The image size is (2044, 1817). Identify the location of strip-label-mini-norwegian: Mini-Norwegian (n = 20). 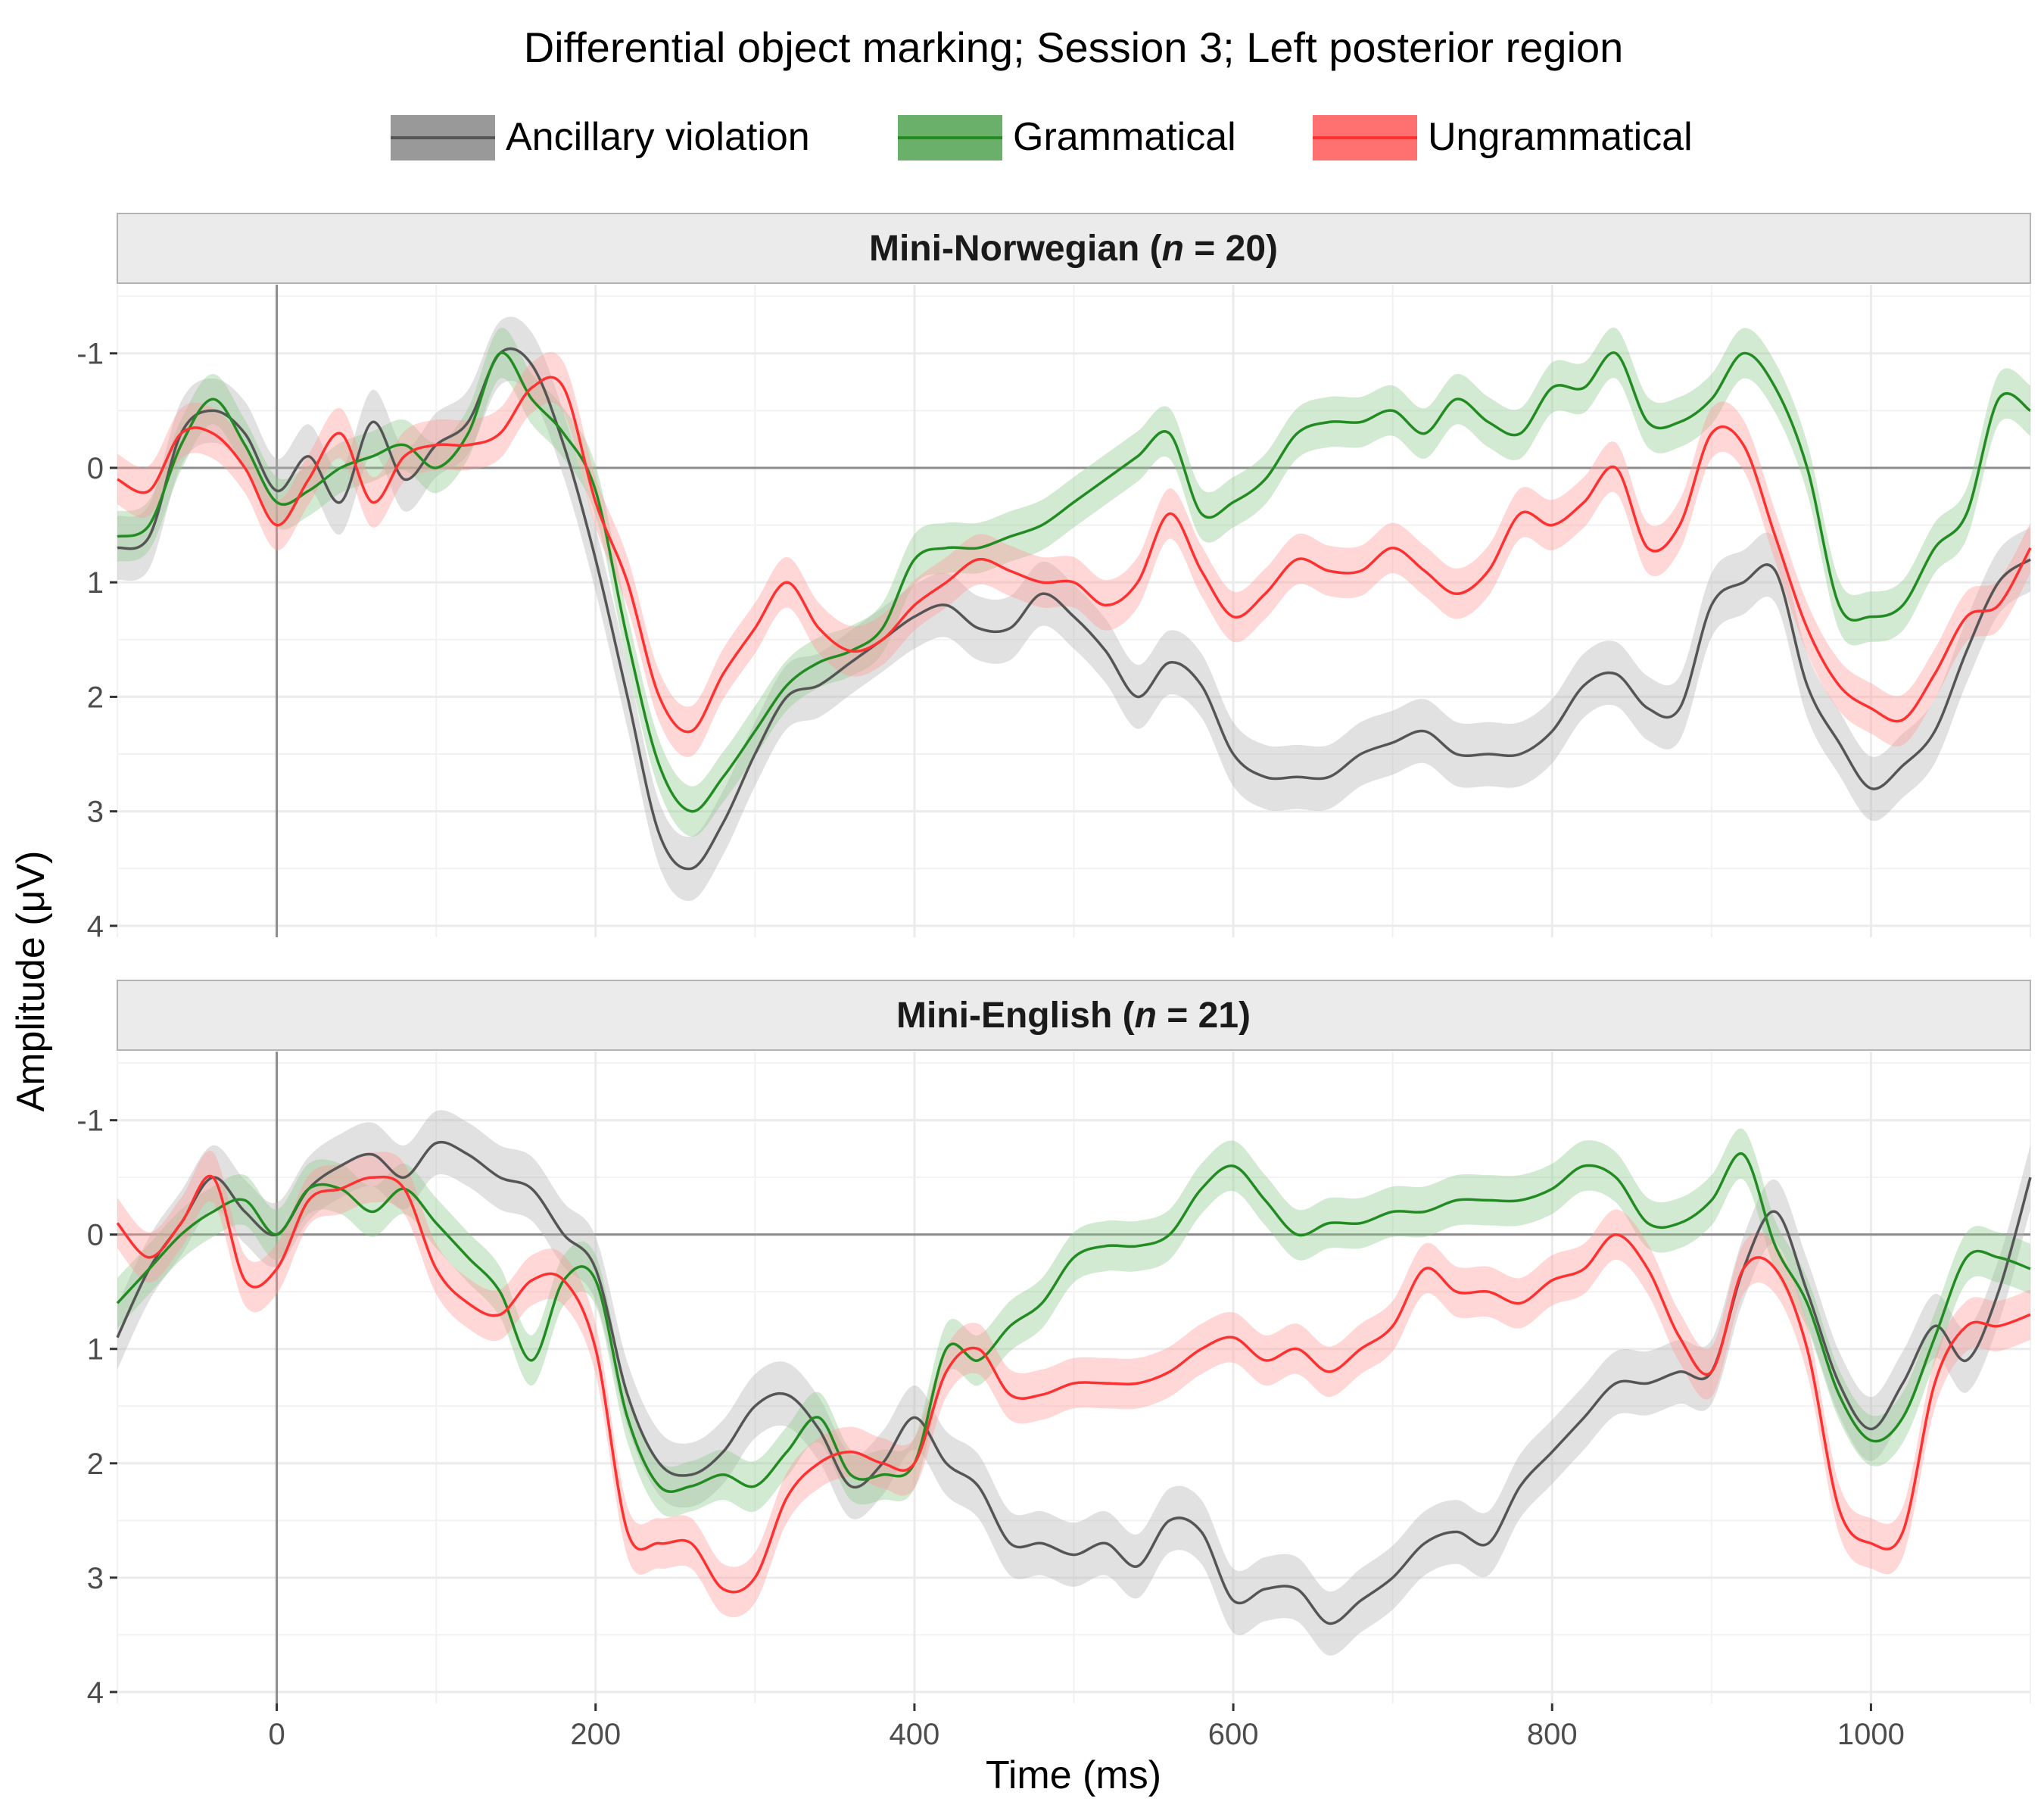
(1073, 249).